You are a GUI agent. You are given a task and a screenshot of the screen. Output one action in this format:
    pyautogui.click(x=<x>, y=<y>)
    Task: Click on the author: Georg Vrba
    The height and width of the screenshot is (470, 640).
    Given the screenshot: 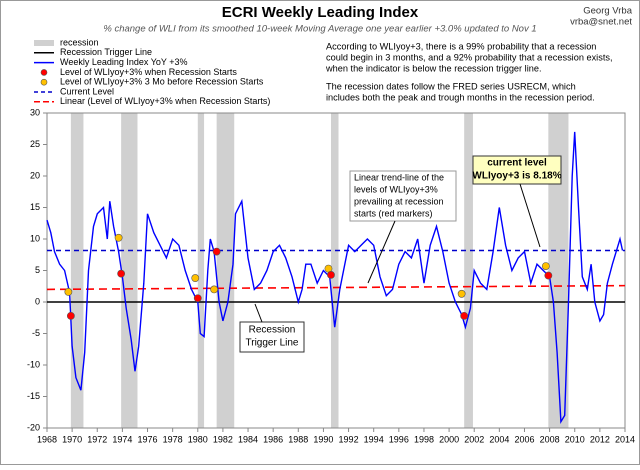 What is the action you would take?
    pyautogui.click(x=607, y=11)
    